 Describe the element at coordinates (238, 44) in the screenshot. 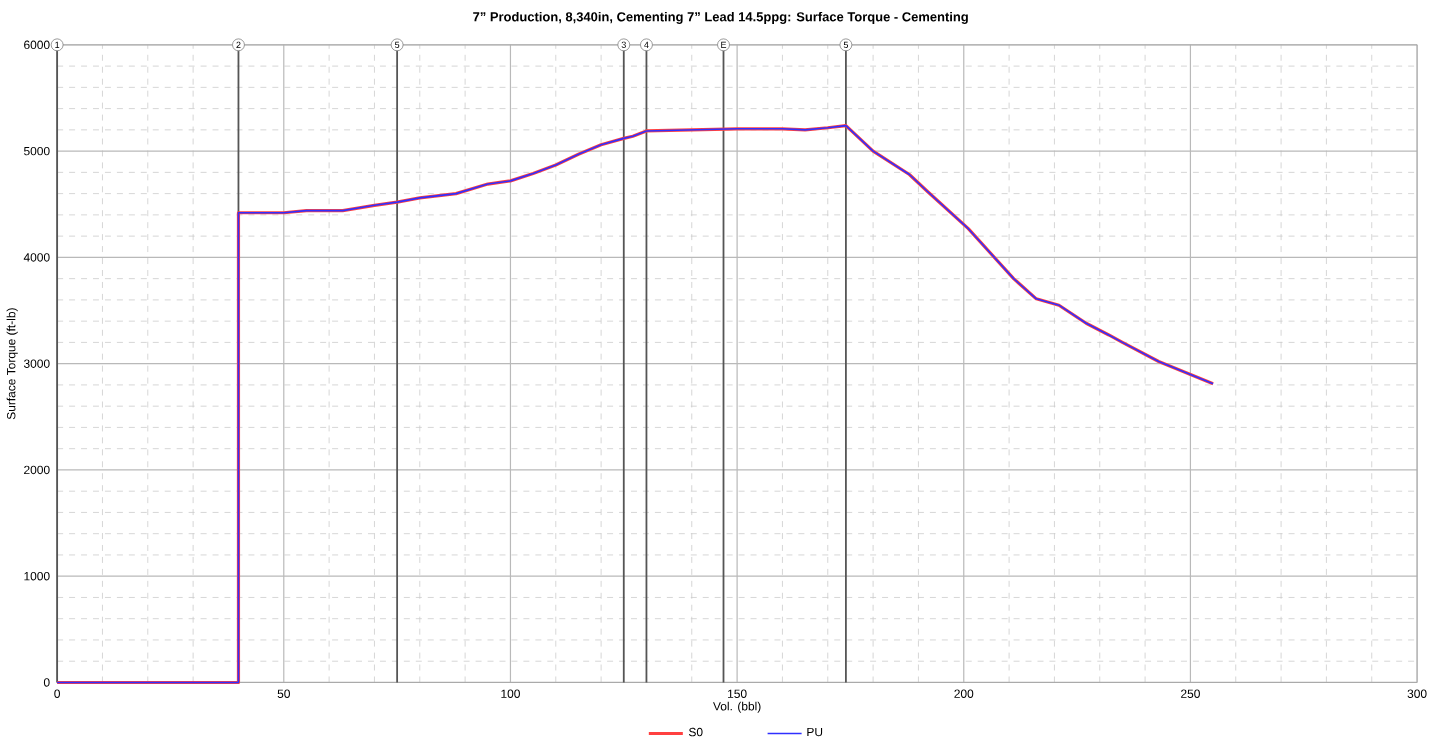

I see `annotation: 2` at that location.